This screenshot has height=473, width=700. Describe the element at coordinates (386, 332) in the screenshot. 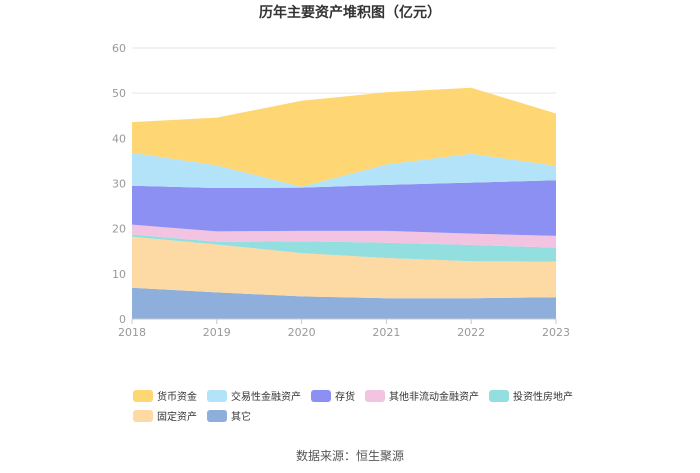

I see `x-tick-label: 2021` at that location.